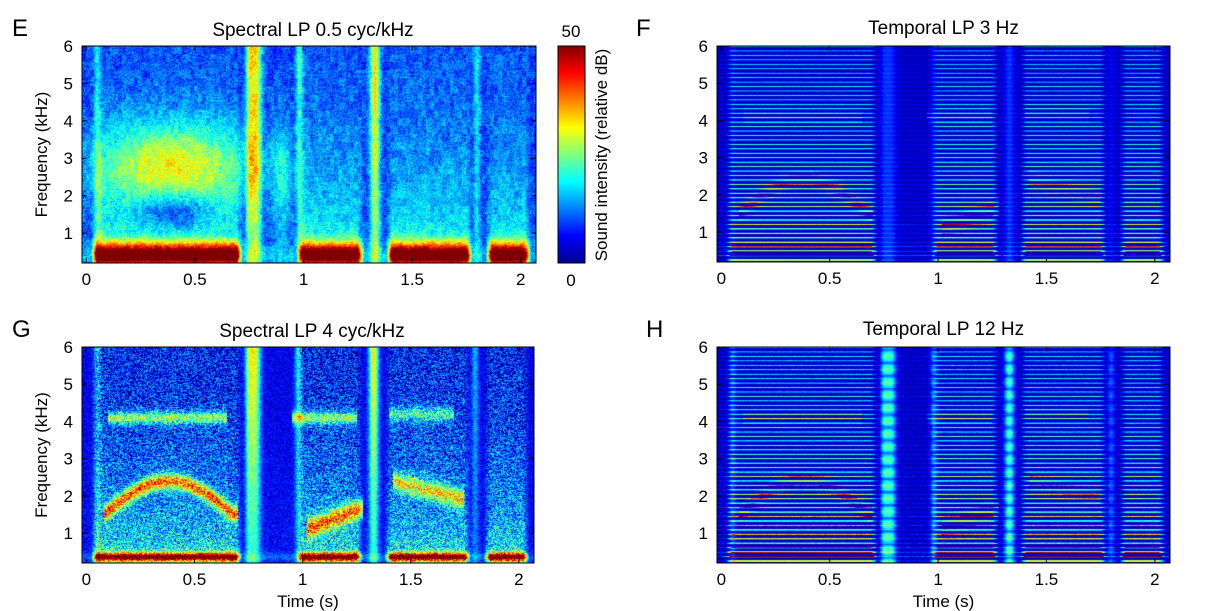 This screenshot has height=611, width=1226. Describe the element at coordinates (643, 28) in the screenshot. I see `panel-letter: F` at that location.